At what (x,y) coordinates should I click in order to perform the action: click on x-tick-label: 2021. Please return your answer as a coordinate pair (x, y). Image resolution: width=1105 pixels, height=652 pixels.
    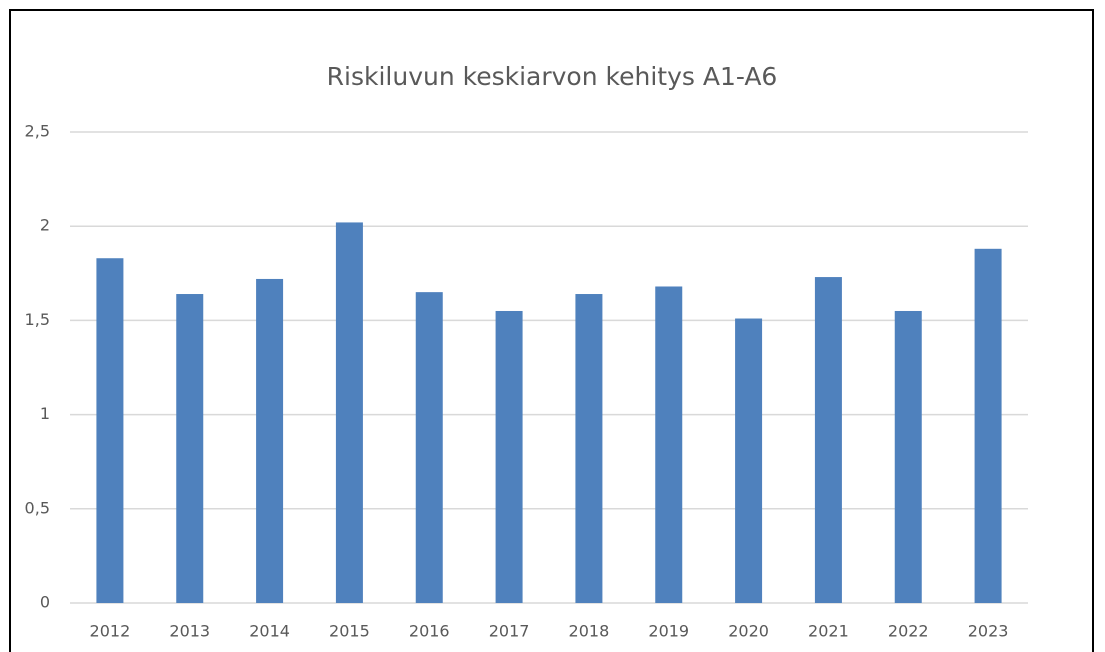
    Looking at the image, I should click on (828, 631).